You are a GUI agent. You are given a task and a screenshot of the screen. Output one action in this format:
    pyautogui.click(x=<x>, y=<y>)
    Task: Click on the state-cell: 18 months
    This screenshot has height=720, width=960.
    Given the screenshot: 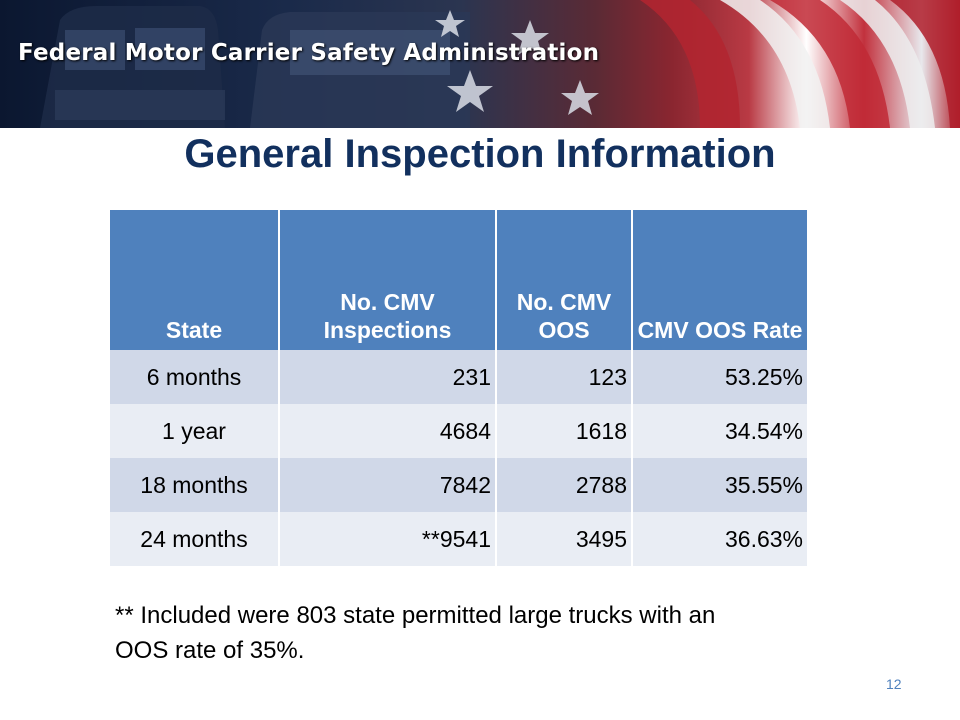 What is the action you would take?
    pyautogui.click(x=195, y=485)
    